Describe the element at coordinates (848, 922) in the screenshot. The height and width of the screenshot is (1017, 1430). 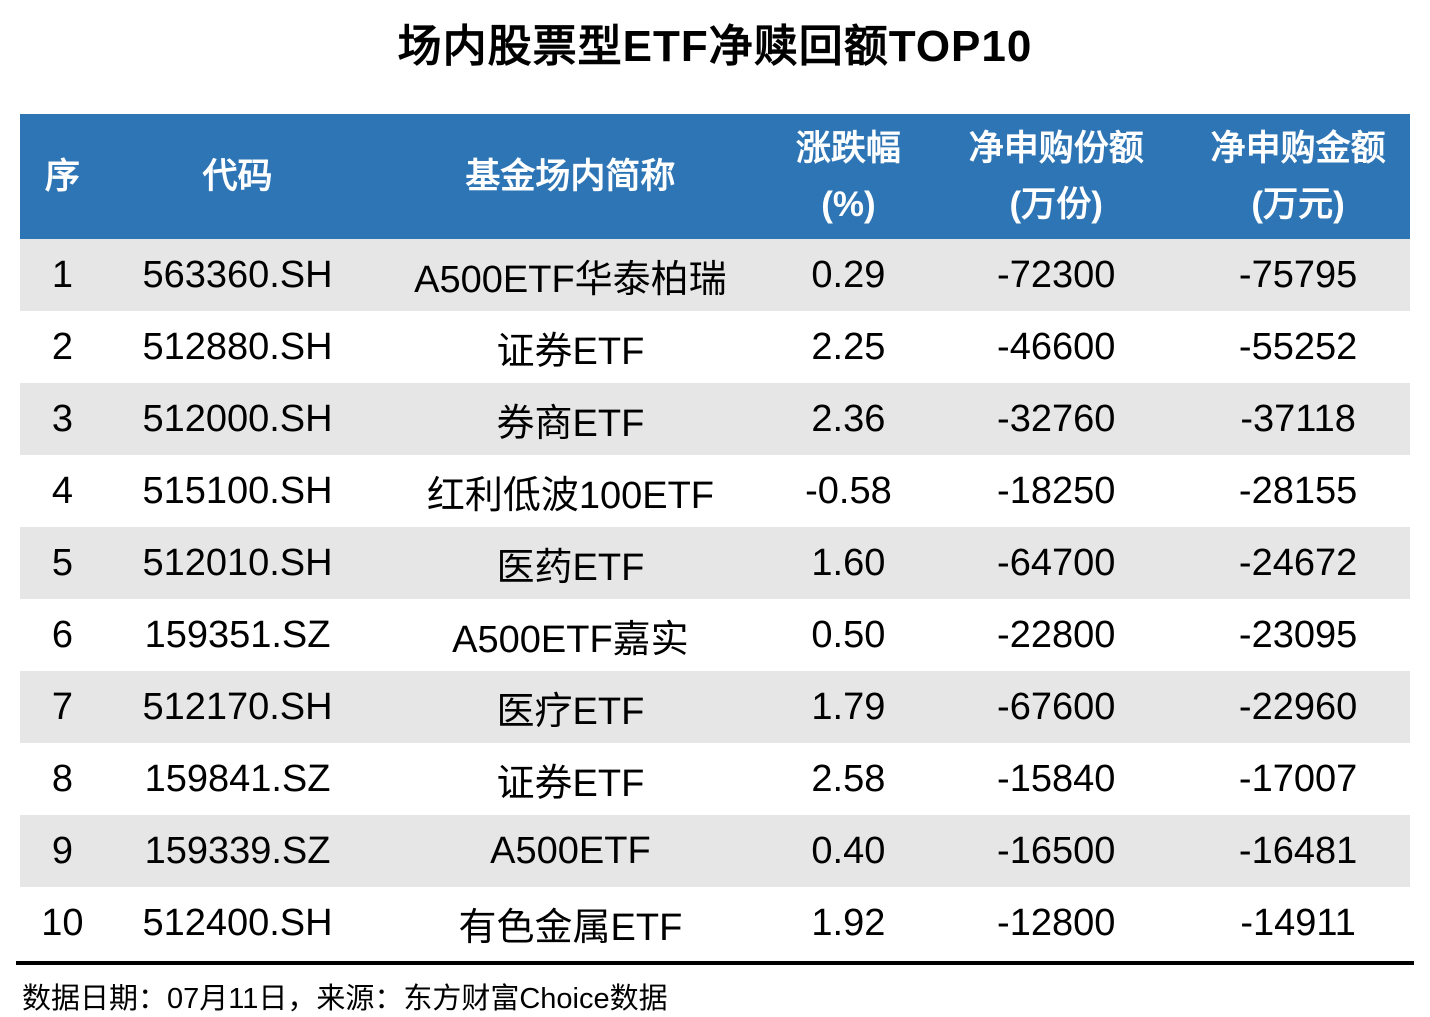
I see `change-pct-cell: 1.92` at that location.